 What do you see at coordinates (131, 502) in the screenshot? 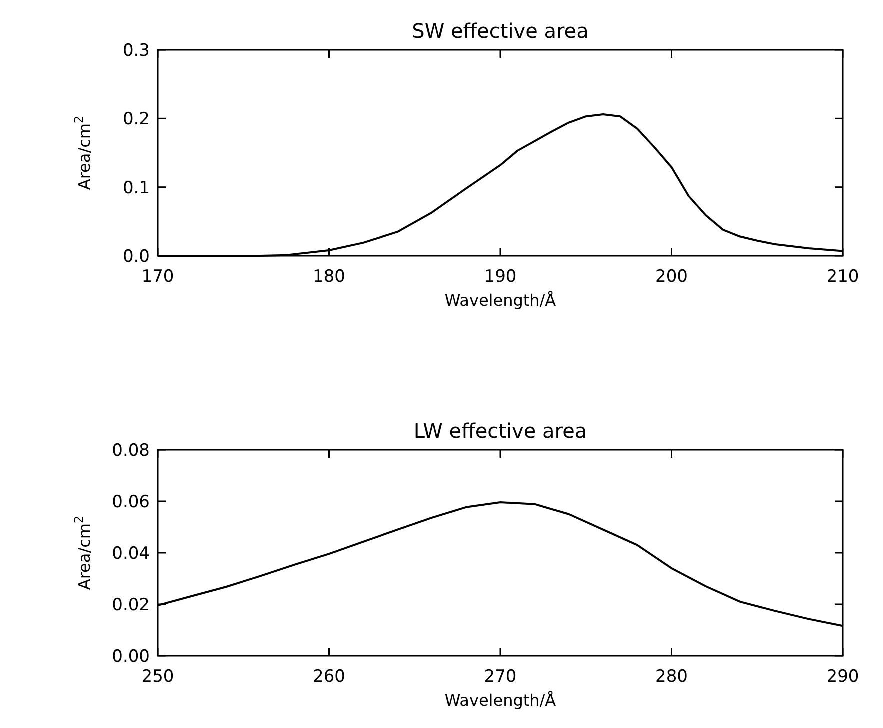
I see `y-tick-label: 0.06` at bounding box center [131, 502].